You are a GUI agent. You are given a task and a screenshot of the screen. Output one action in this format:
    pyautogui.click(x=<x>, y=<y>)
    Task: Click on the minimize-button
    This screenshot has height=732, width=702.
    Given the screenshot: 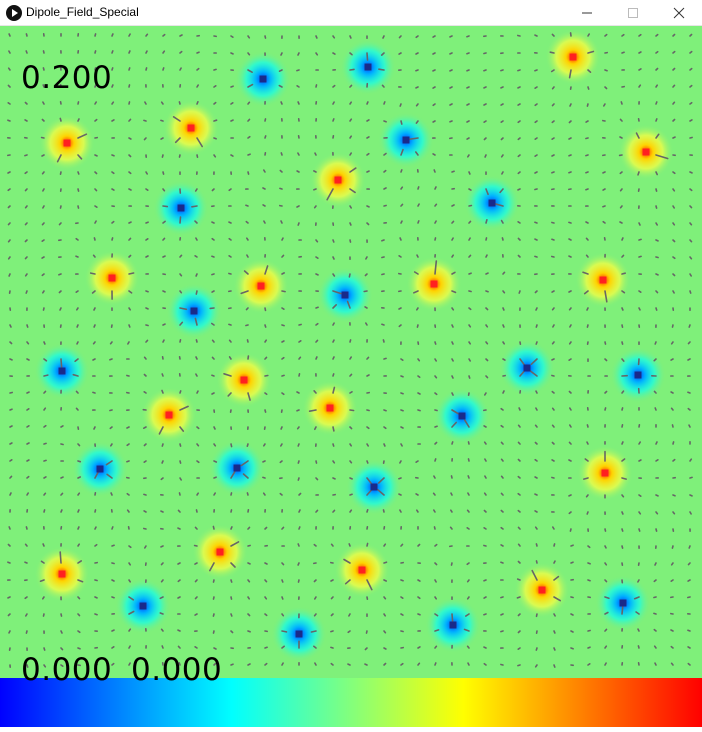 What is the action you would take?
    pyautogui.click(x=587, y=13)
    